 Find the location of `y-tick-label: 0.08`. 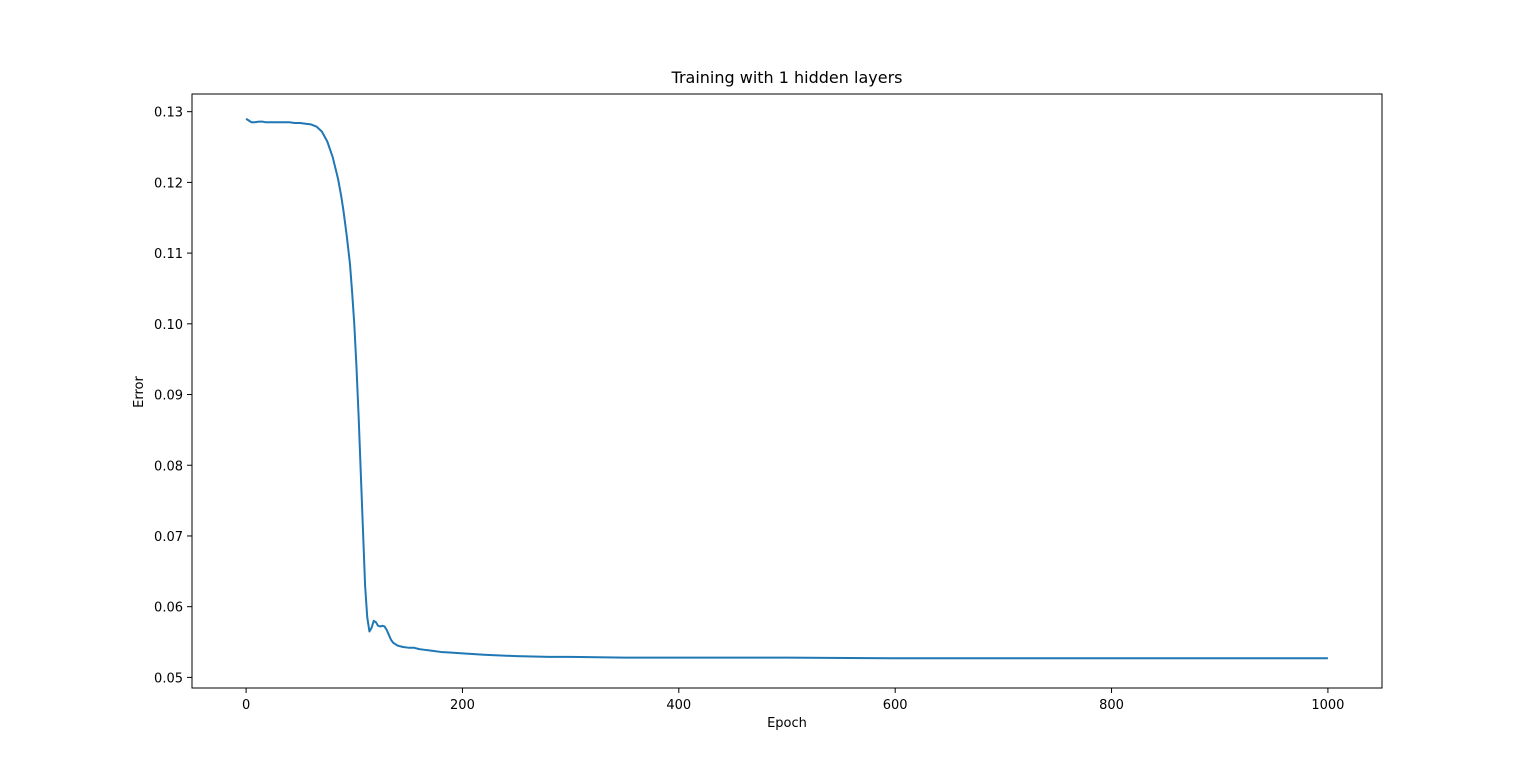

y-tick-label: 0.08 is located at coordinates (168, 466).